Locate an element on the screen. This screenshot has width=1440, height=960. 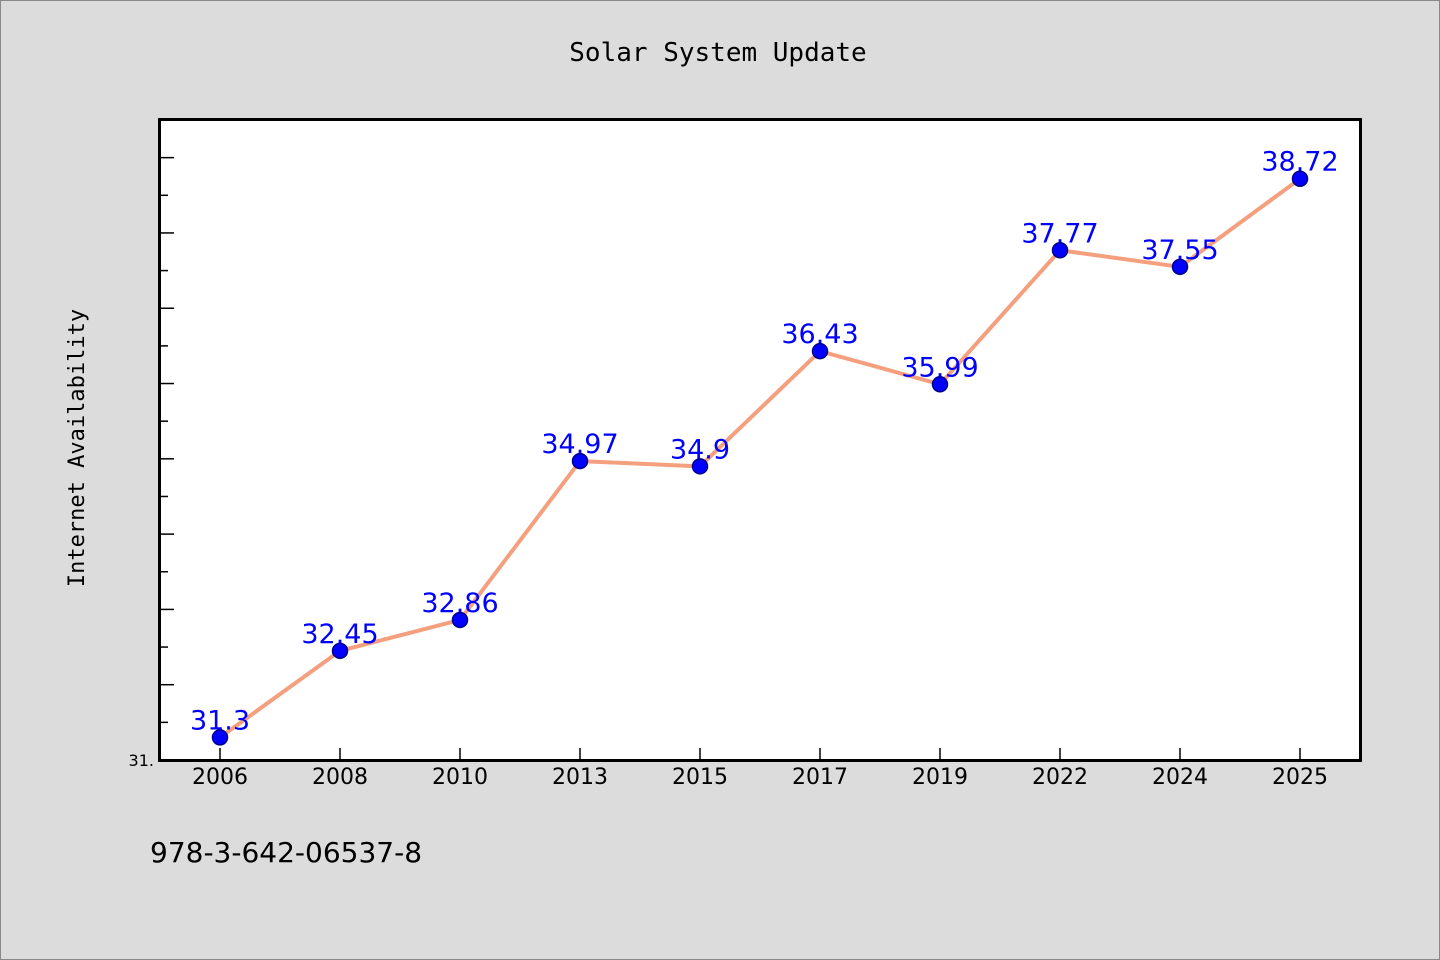
x-tick-label: 2006 is located at coordinates (220, 777).